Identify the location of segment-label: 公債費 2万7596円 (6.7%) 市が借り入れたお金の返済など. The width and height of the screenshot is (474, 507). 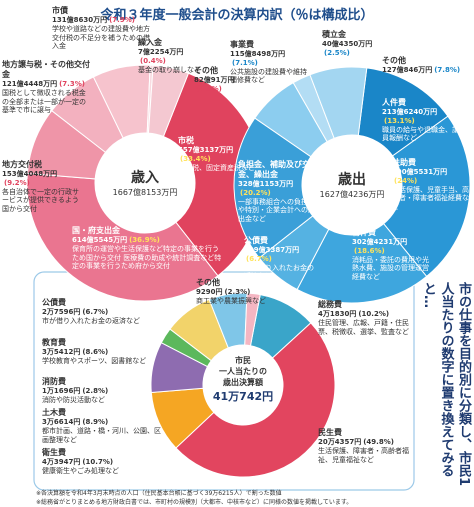
(102, 312).